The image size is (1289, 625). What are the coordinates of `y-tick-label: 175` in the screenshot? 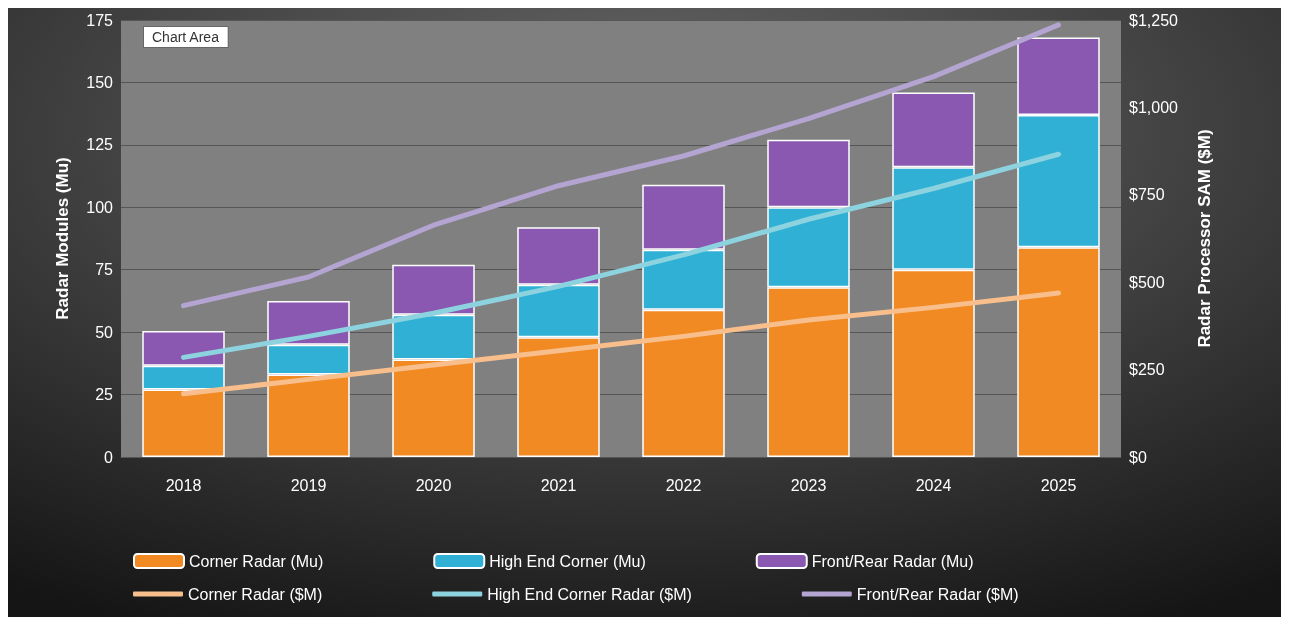 It's located at (100, 20).